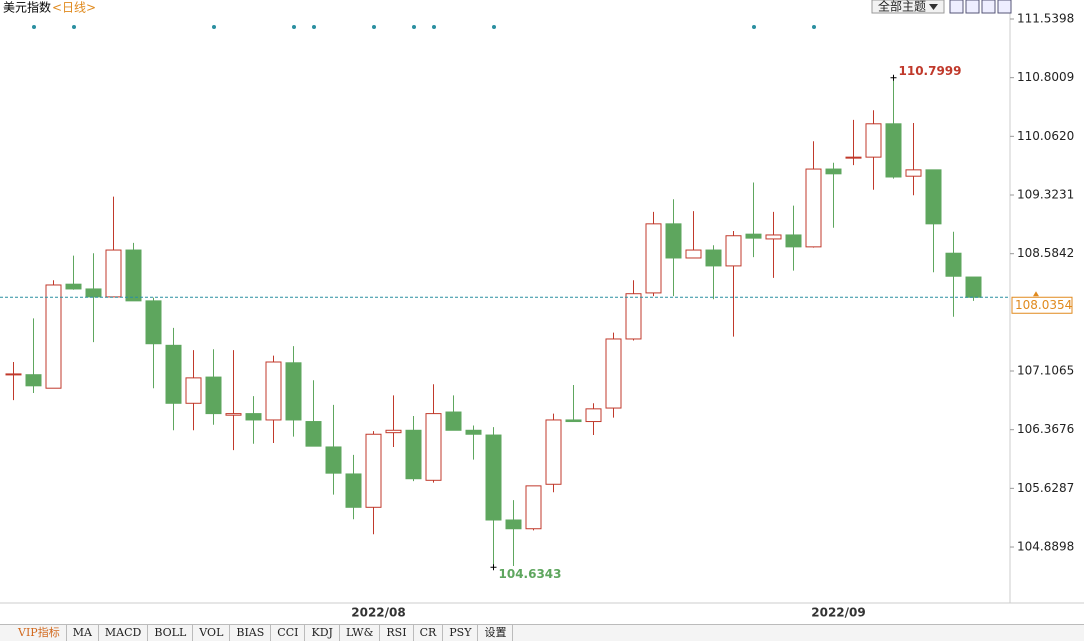 This screenshot has height=641, width=1084. I want to click on indicator-tab: KDJ, so click(322, 633).